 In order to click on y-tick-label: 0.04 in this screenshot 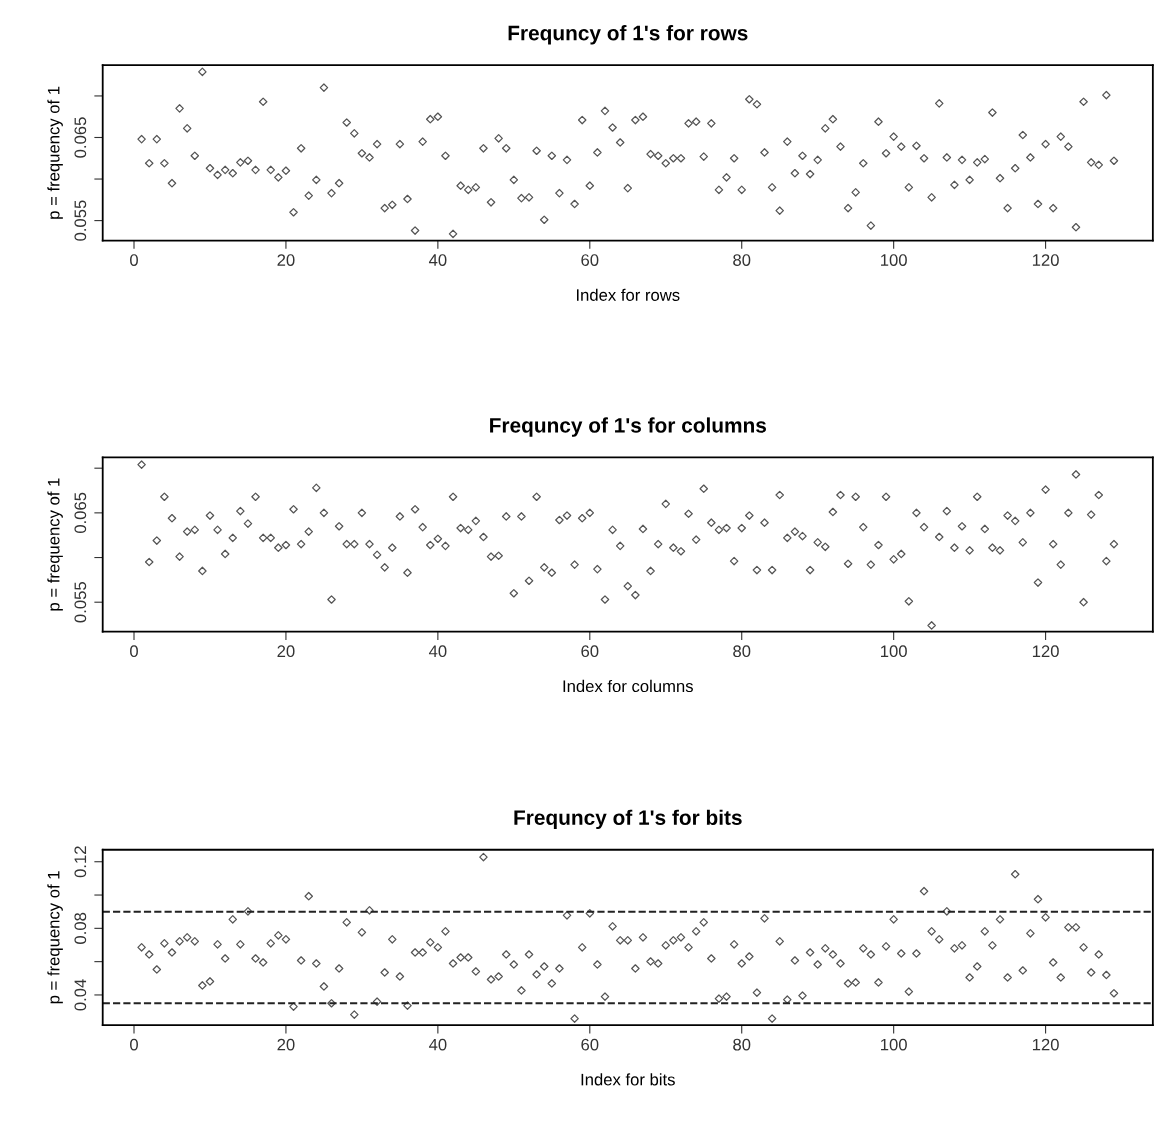, I will do `click(80, 995)`.